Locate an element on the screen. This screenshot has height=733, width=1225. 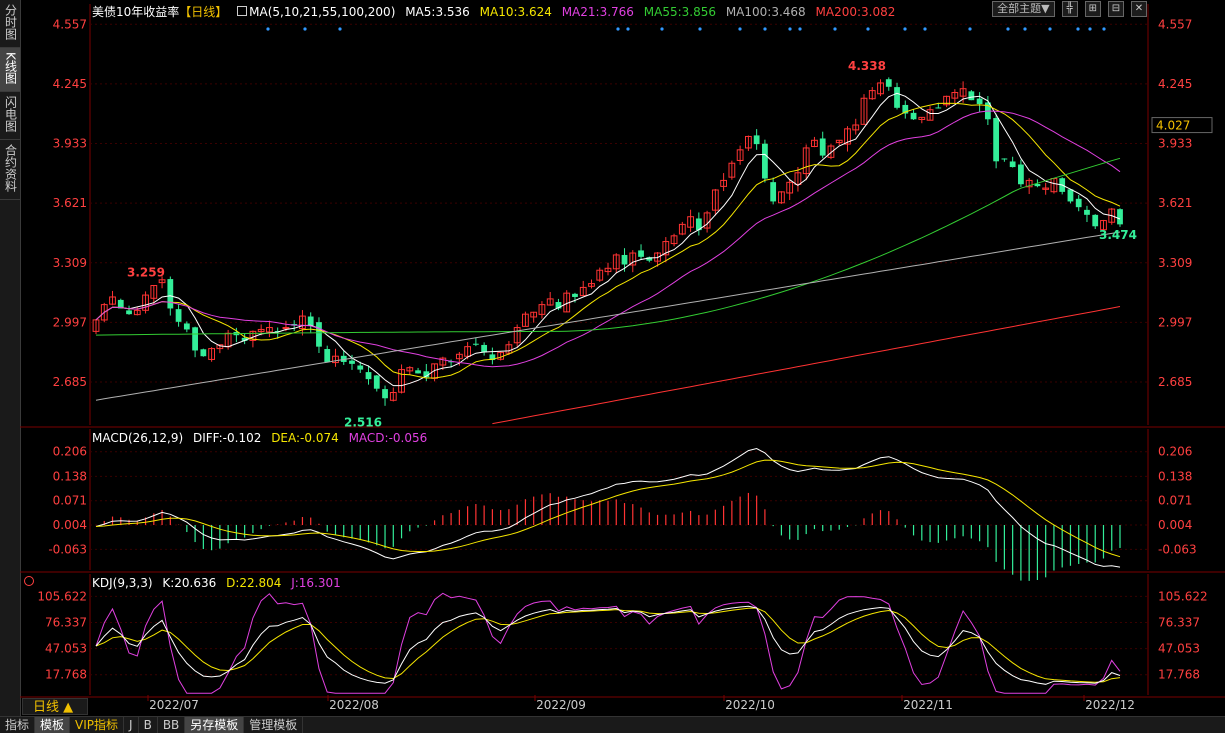
price-tick-right: 3.933 is located at coordinates (1175, 144).